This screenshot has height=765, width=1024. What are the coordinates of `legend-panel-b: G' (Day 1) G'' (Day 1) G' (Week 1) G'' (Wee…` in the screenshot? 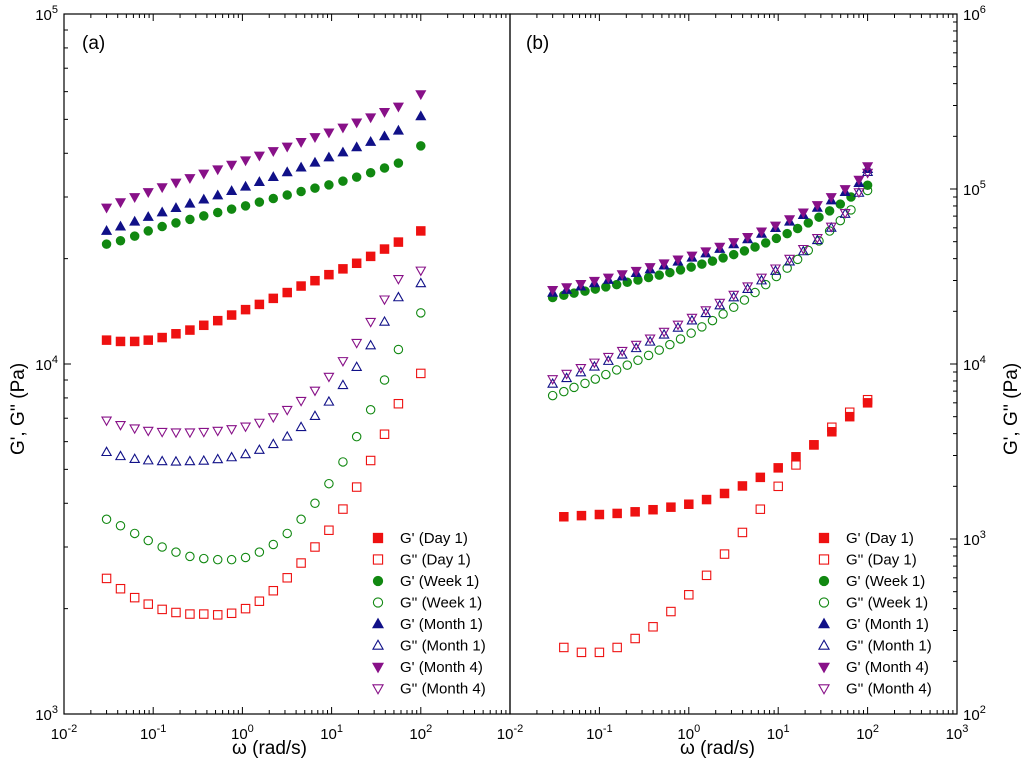 It's located at (874, 614).